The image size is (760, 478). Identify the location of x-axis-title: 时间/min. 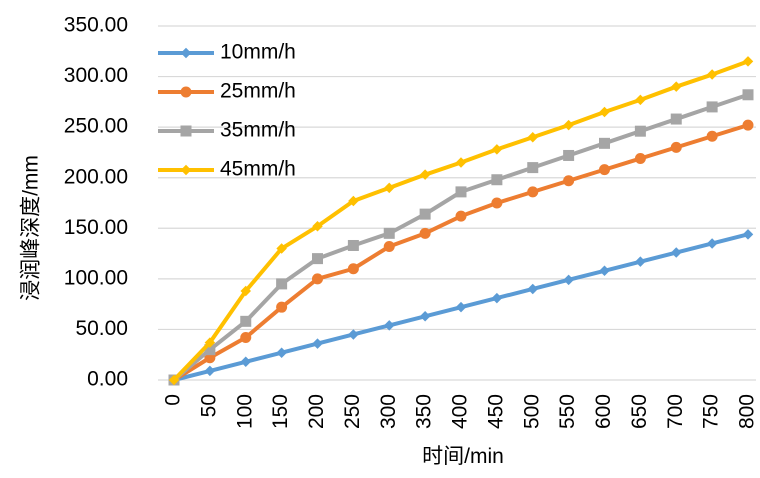
(463, 456).